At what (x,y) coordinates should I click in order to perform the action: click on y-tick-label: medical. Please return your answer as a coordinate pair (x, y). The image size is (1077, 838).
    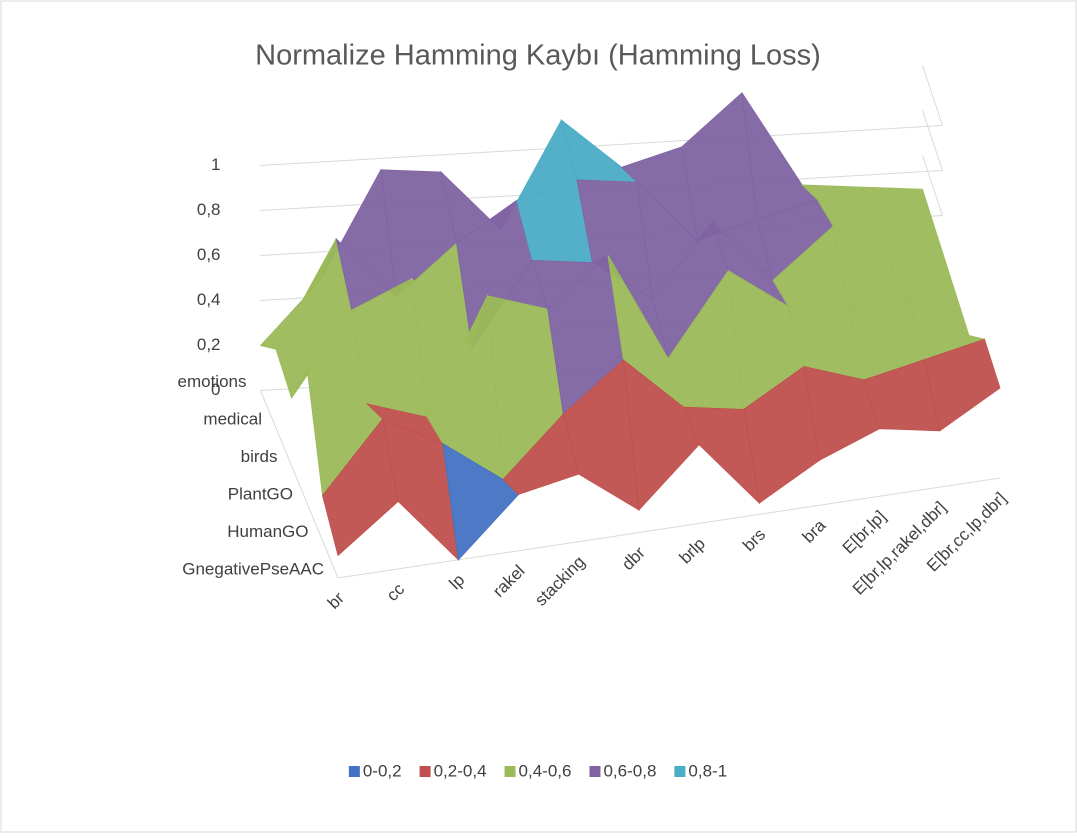
    Looking at the image, I should click on (232, 418).